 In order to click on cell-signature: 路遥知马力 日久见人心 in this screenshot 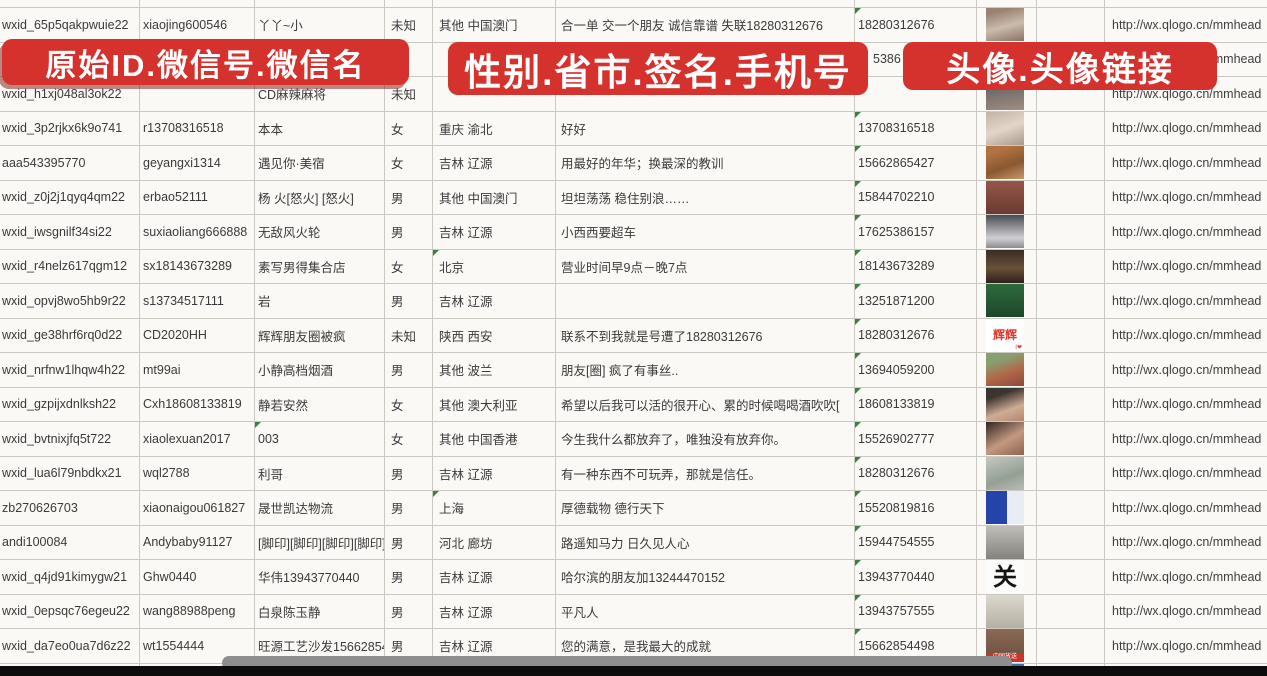, I will do `click(705, 542)`.